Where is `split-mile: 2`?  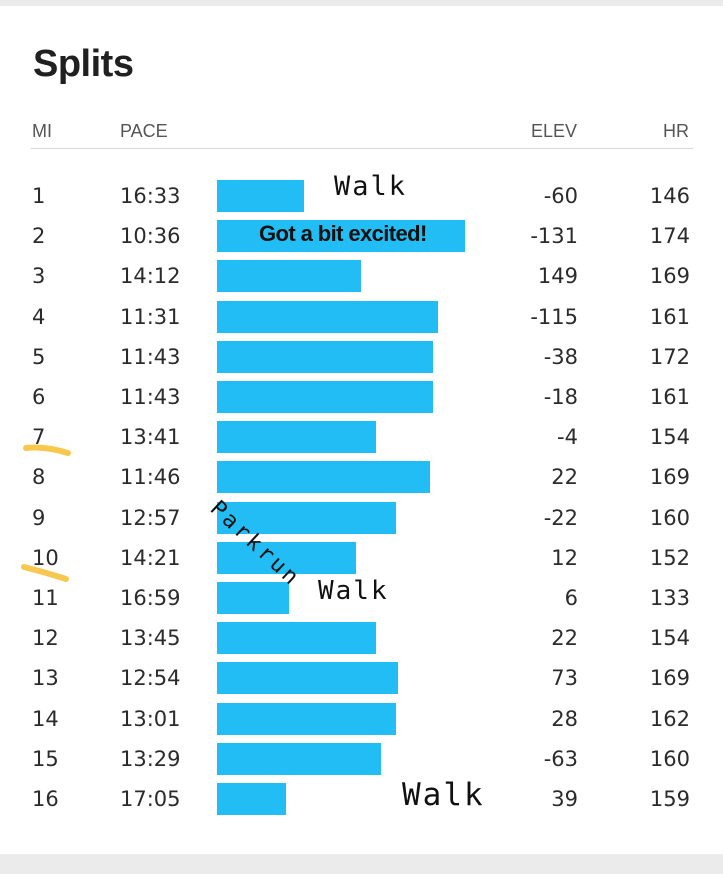 split-mile: 2 is located at coordinates (39, 236).